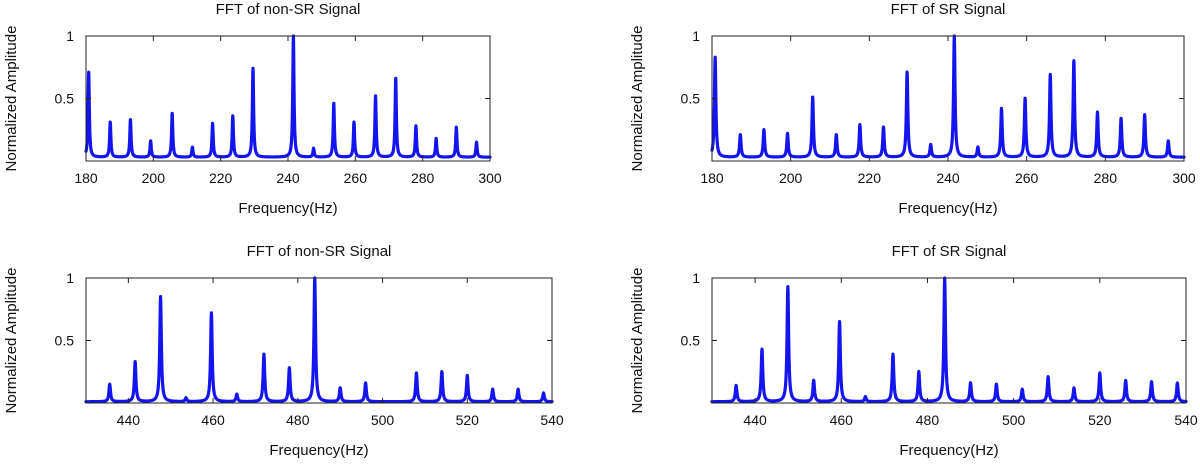 The height and width of the screenshot is (465, 1200). I want to click on chart-title: FFT of SR Signal, so click(949, 251).